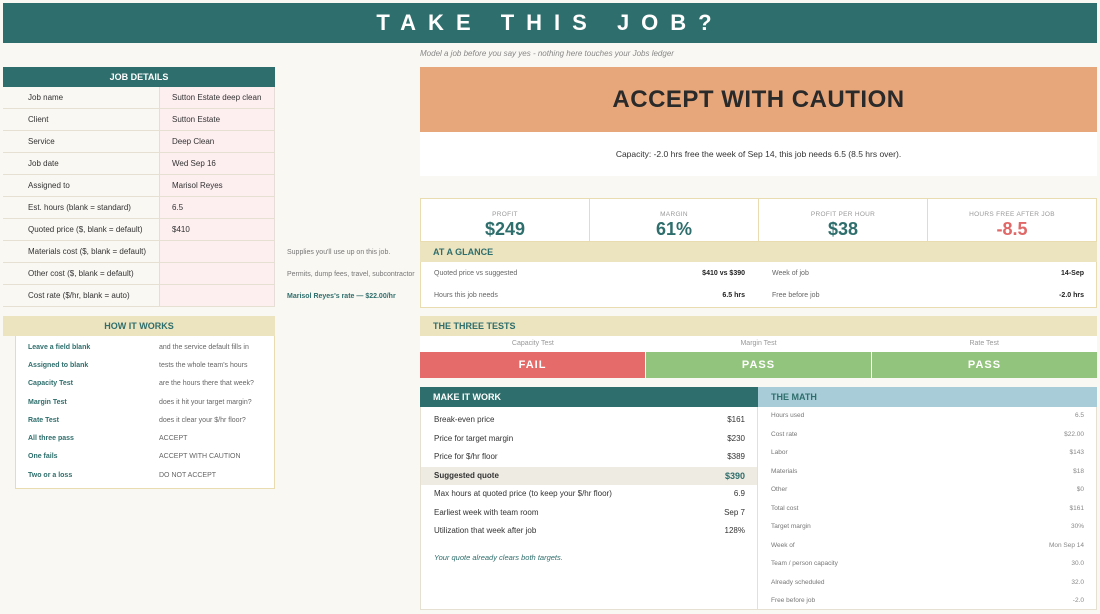  Describe the element at coordinates (734, 530) in the screenshot. I see `row-value: 128%` at that location.